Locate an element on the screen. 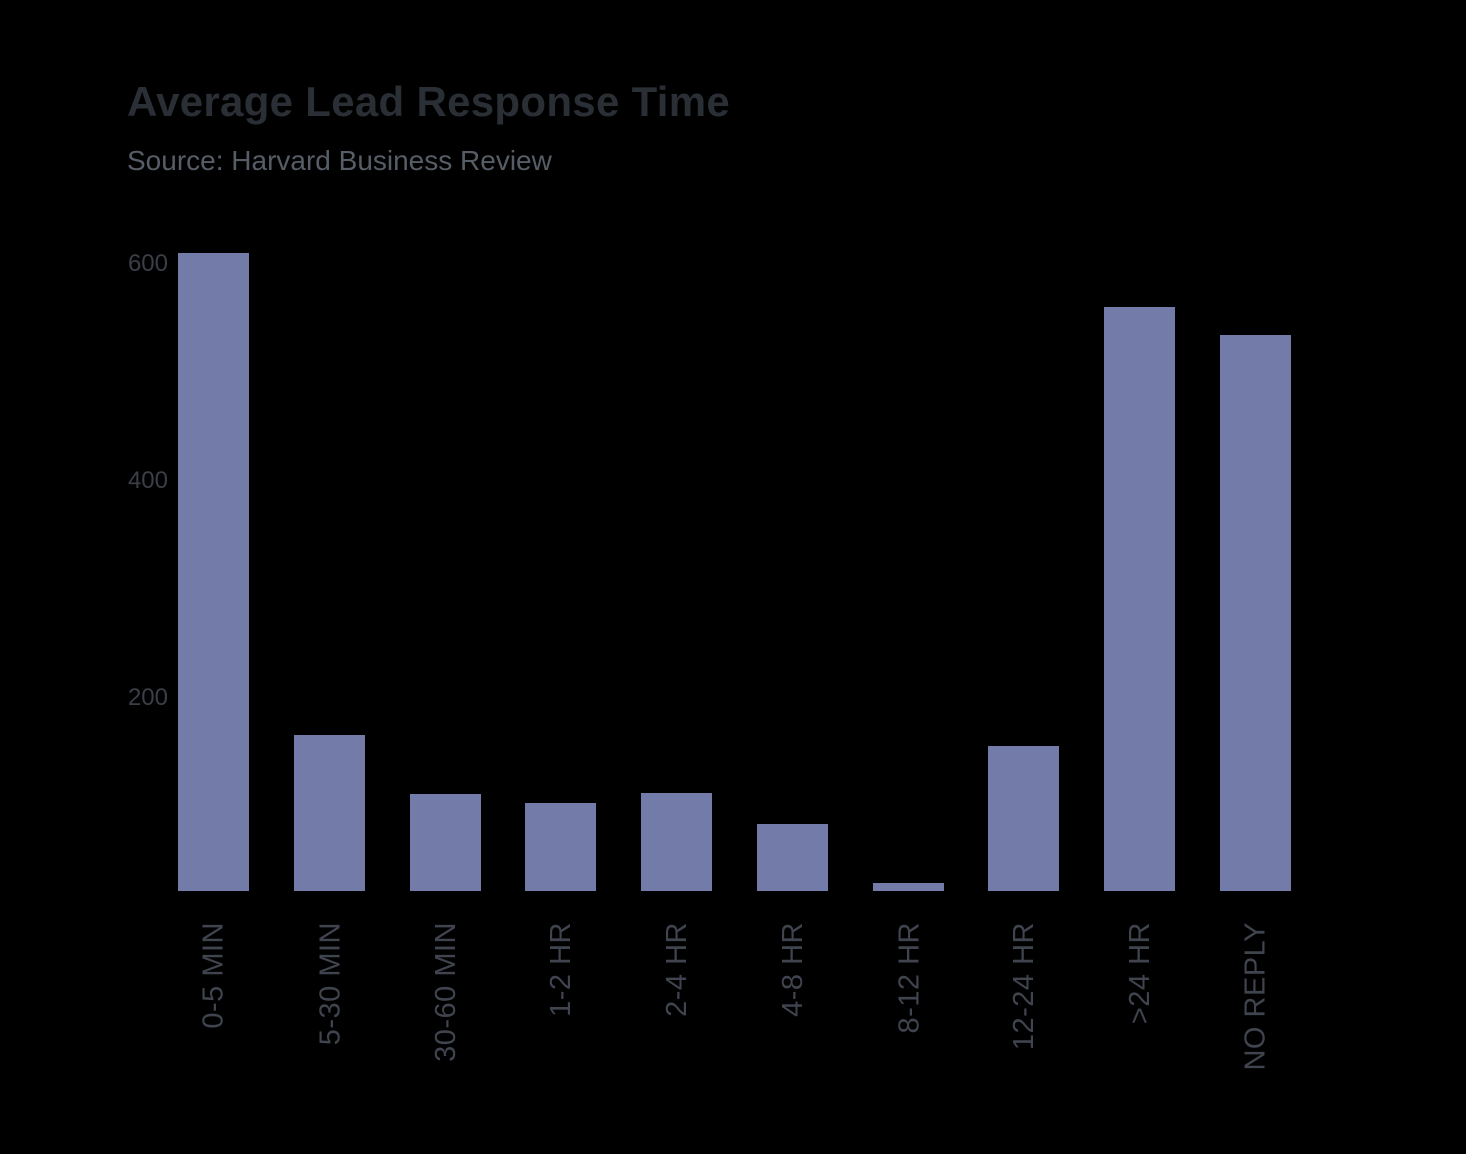  x-axis-category-label: 0-5 MIN is located at coordinates (214, 975).